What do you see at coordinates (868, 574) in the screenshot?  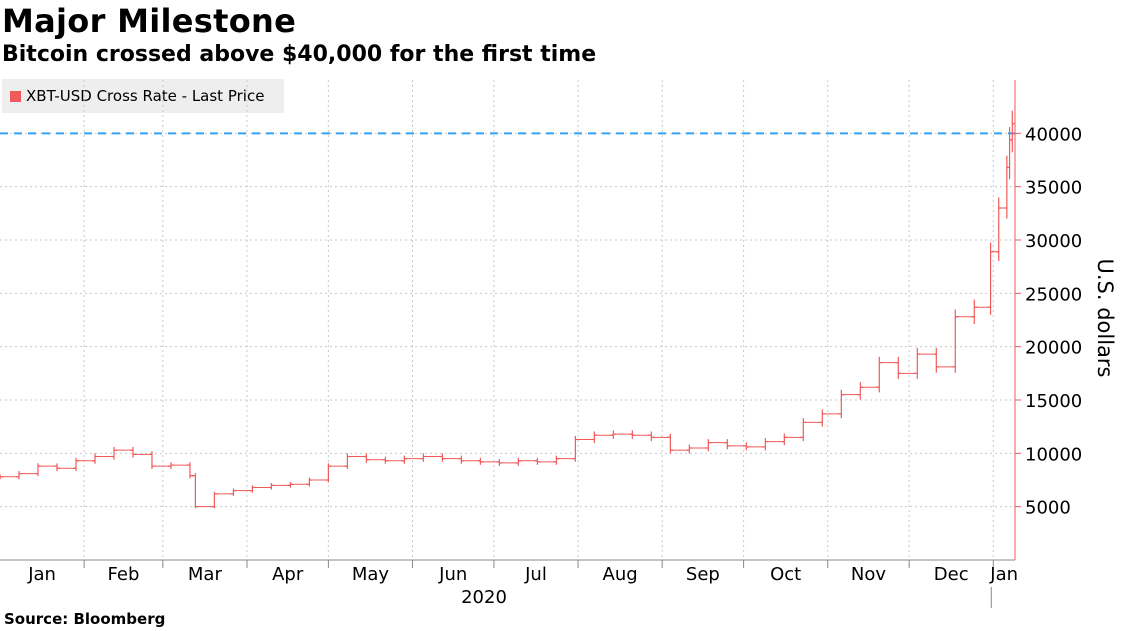 I see `x-tick-label: Nov` at bounding box center [868, 574].